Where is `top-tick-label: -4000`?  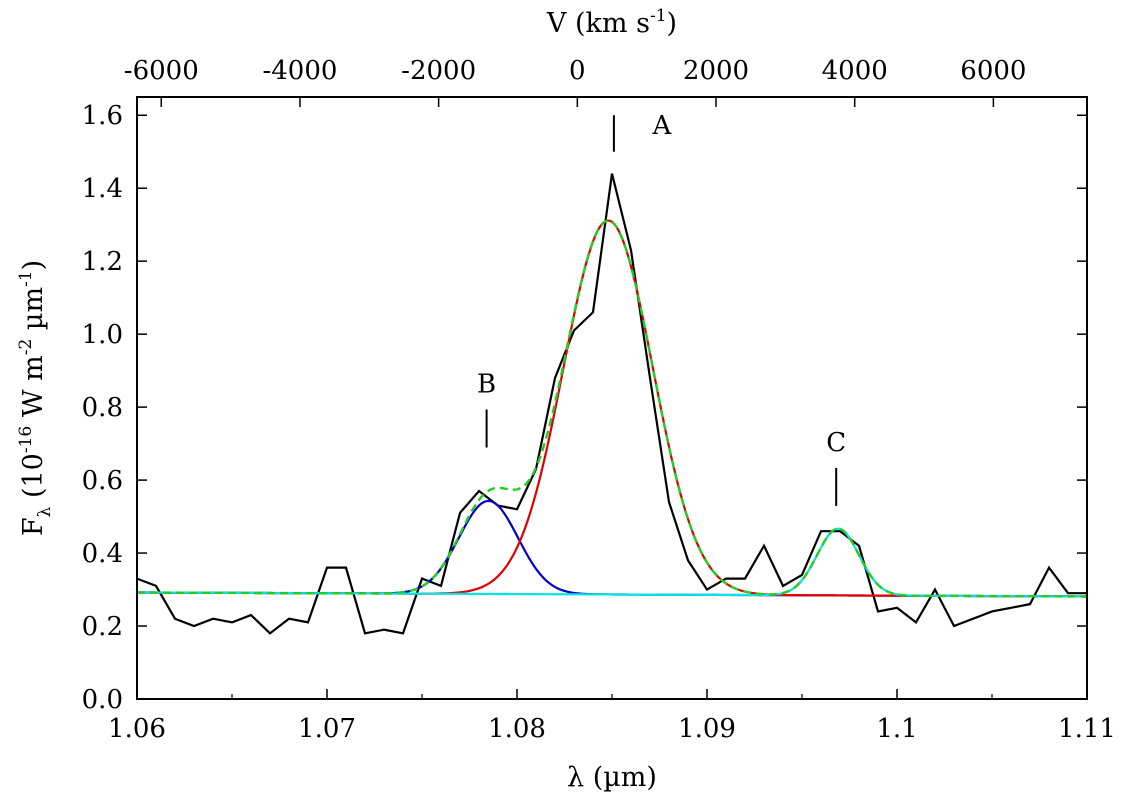
top-tick-label: -4000 is located at coordinates (299, 71).